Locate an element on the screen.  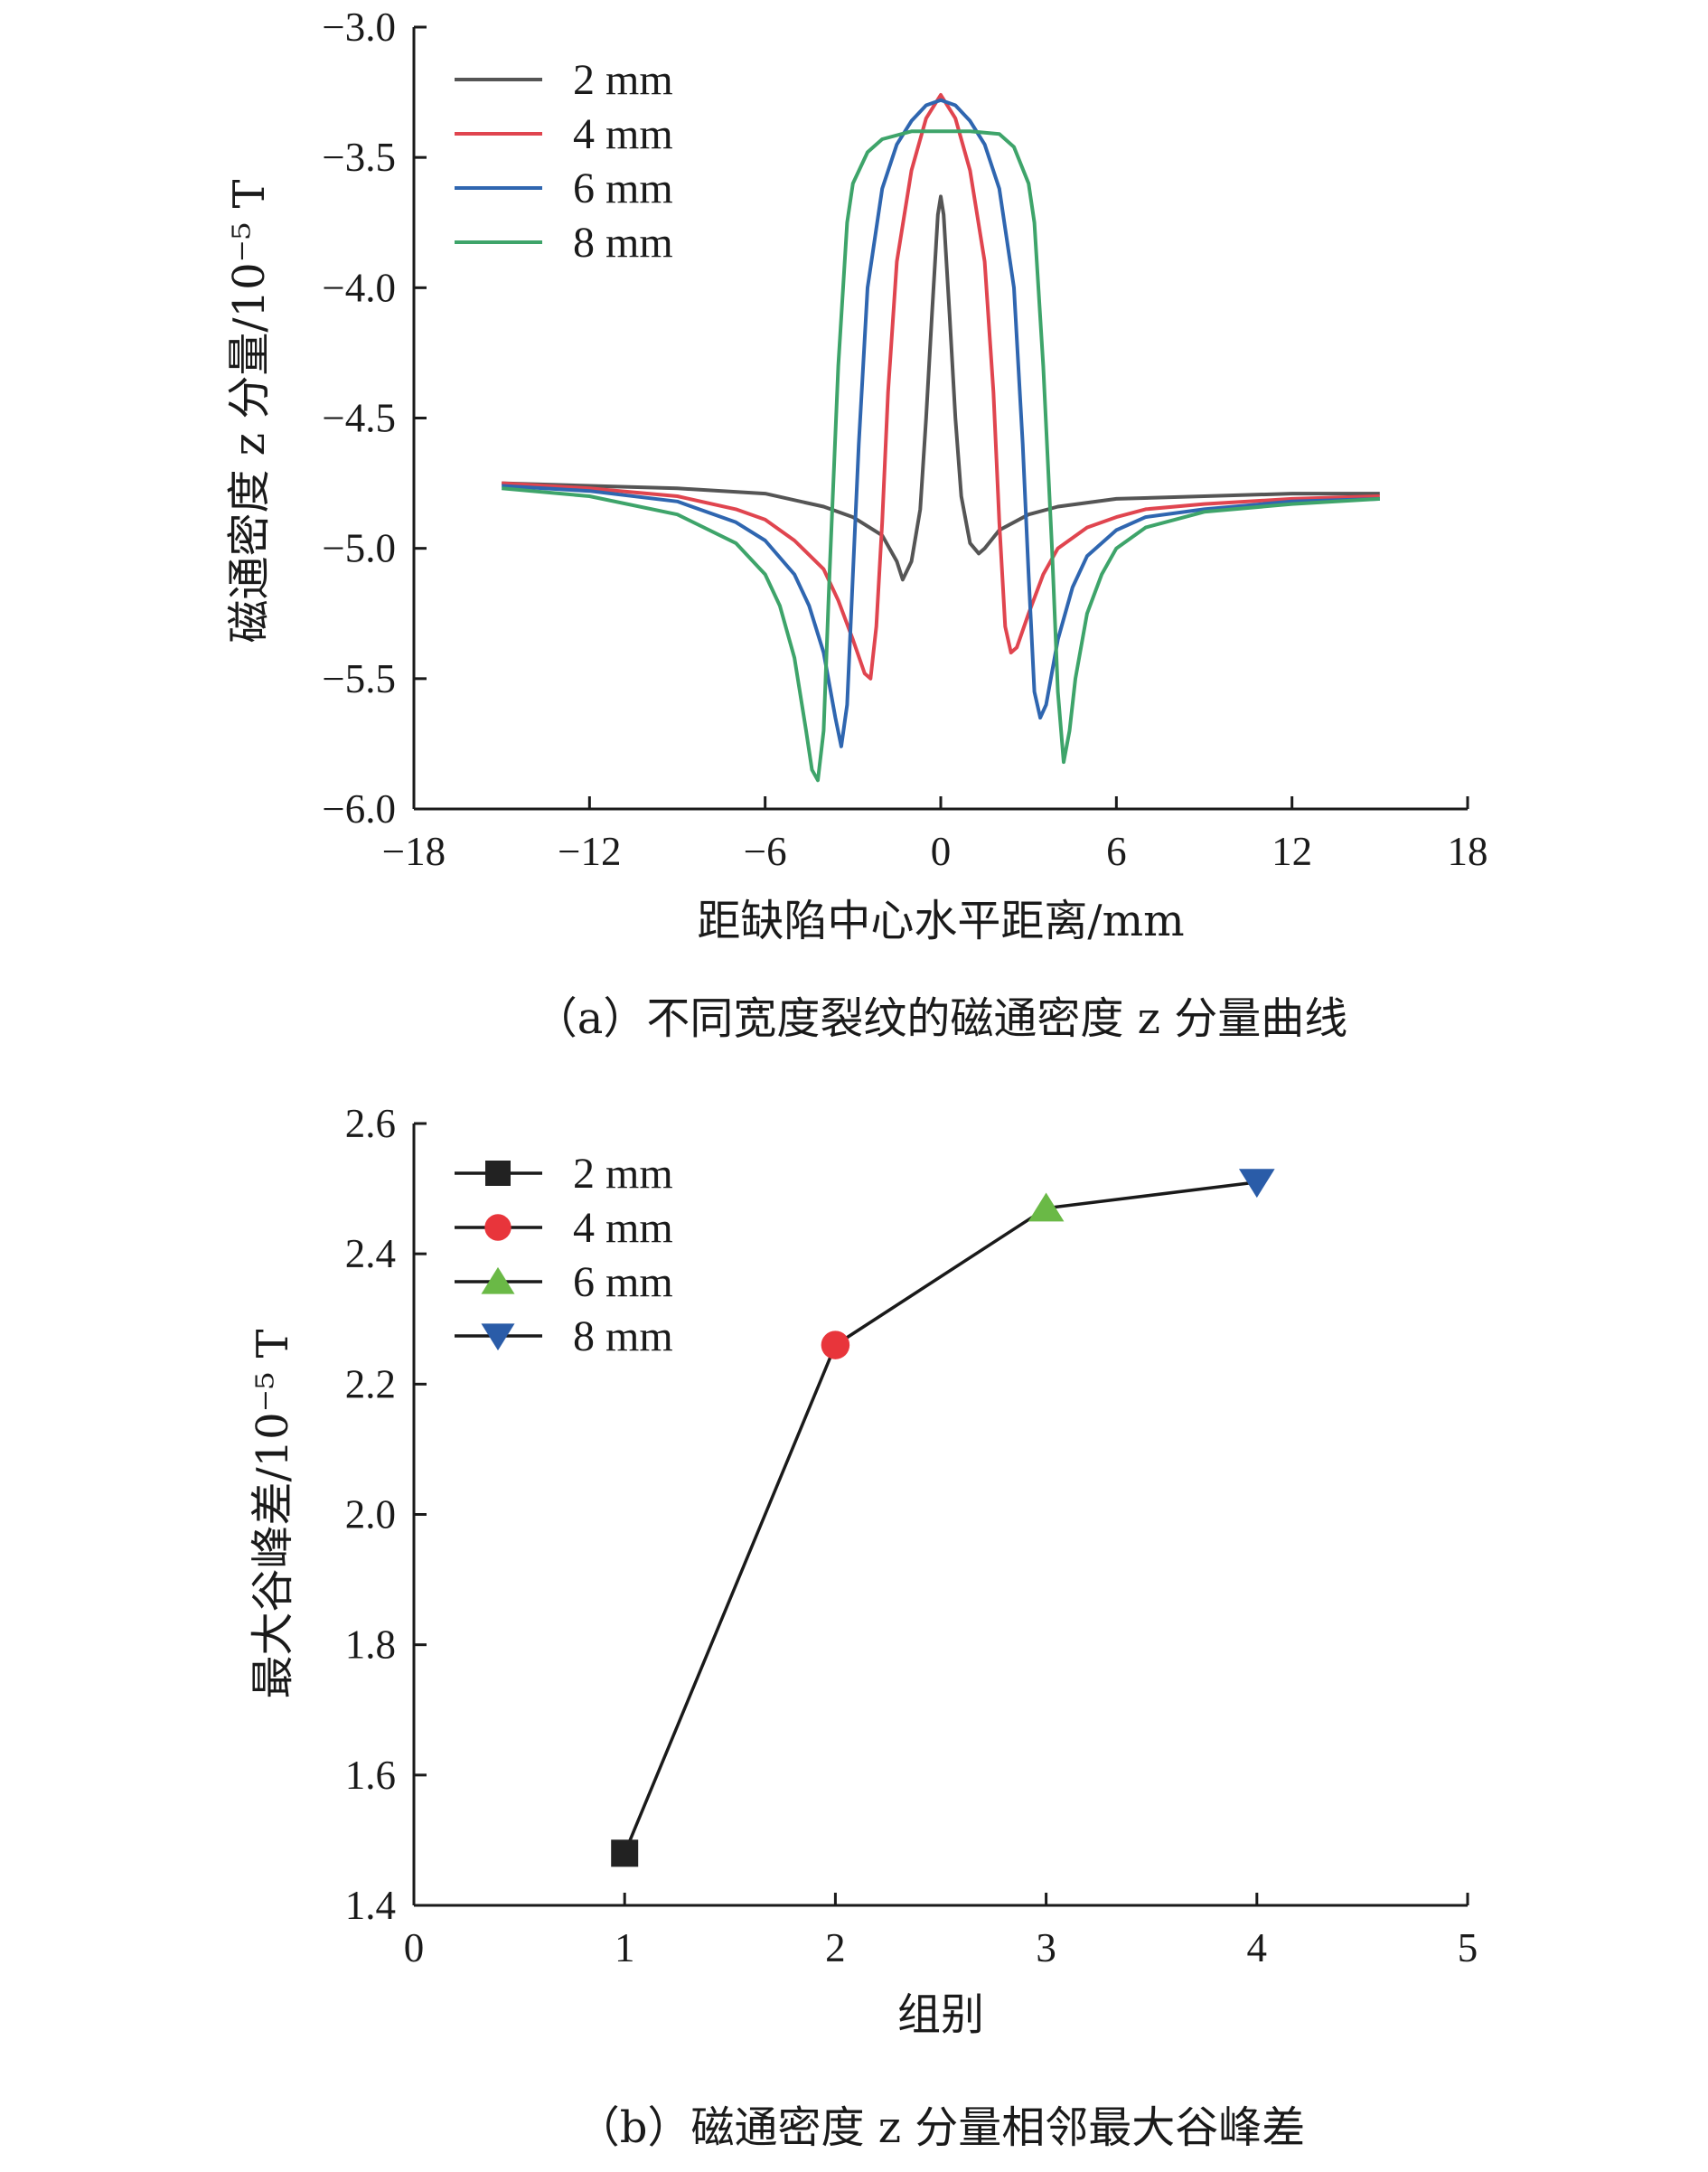
panel-a-y-ticks: −3.0 −3.5 −4.0 −4.5 −5.0 −5.5 −6.0 is located at coordinates (374, 418).